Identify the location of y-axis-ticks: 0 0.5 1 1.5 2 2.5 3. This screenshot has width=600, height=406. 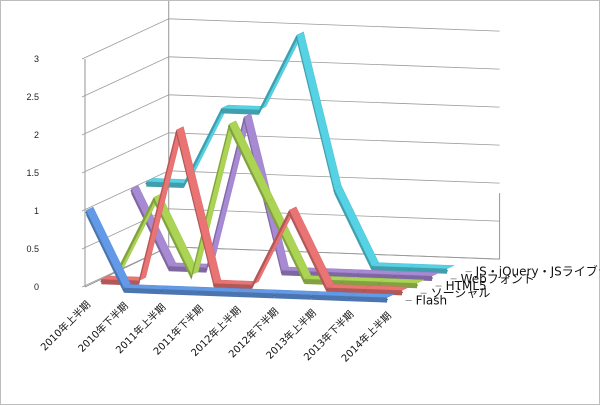
(32, 173).